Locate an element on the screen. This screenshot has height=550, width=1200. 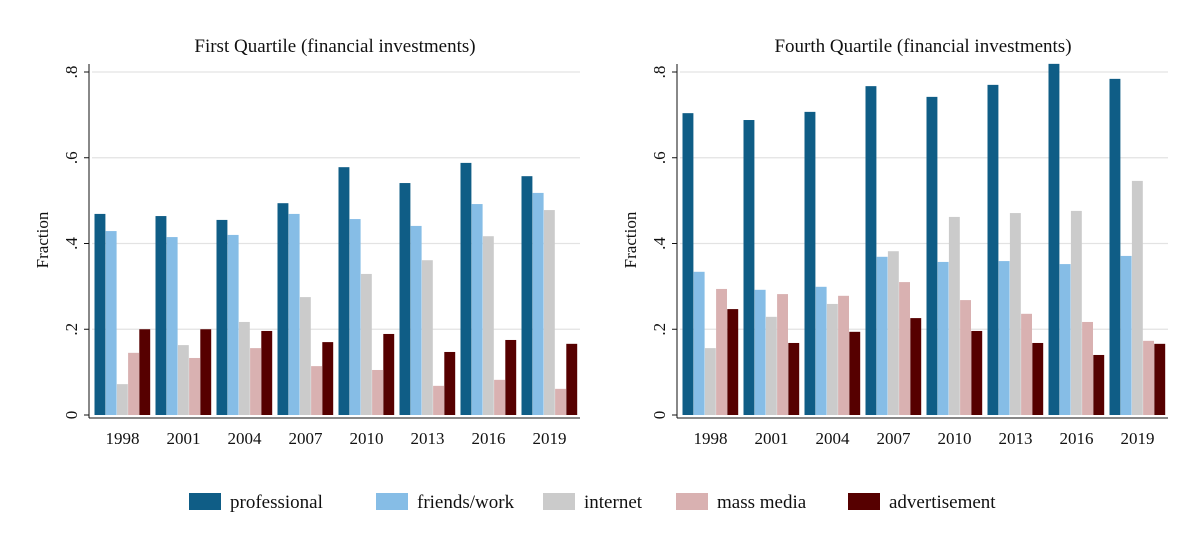
bar-mass-media-1998 is located at coordinates (721, 351).